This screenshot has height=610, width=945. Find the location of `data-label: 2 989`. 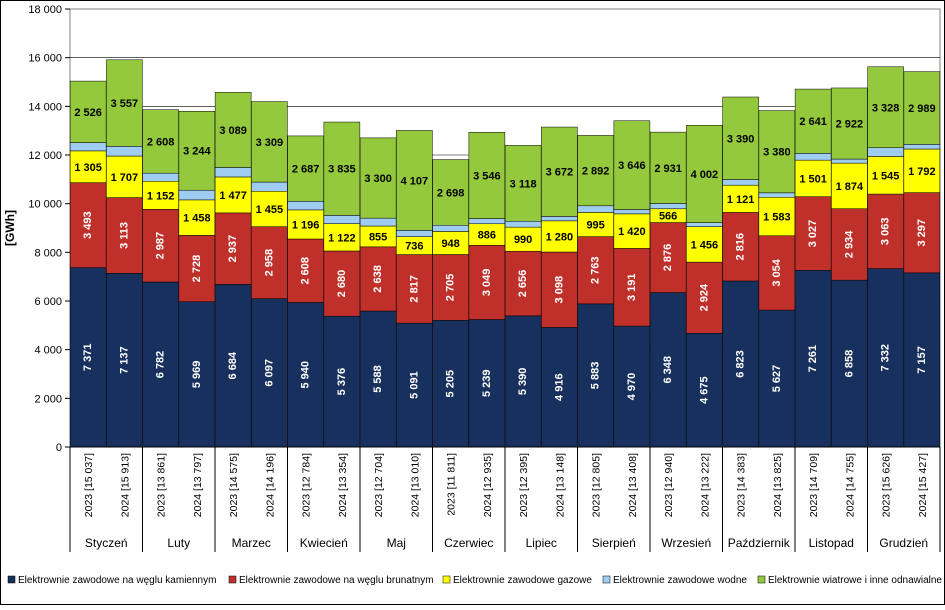

data-label: 2 989 is located at coordinates (922, 109).